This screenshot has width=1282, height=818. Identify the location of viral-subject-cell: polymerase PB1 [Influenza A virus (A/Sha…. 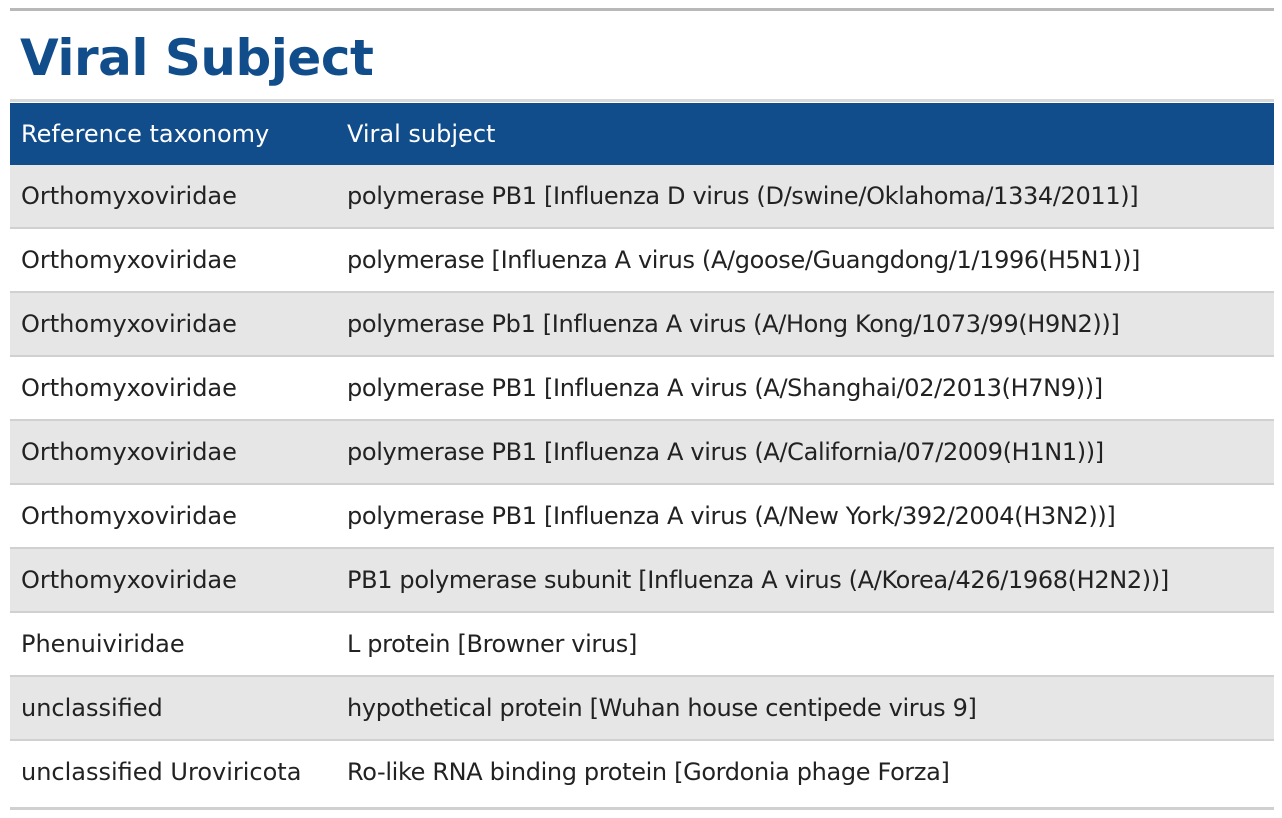
(805, 387).